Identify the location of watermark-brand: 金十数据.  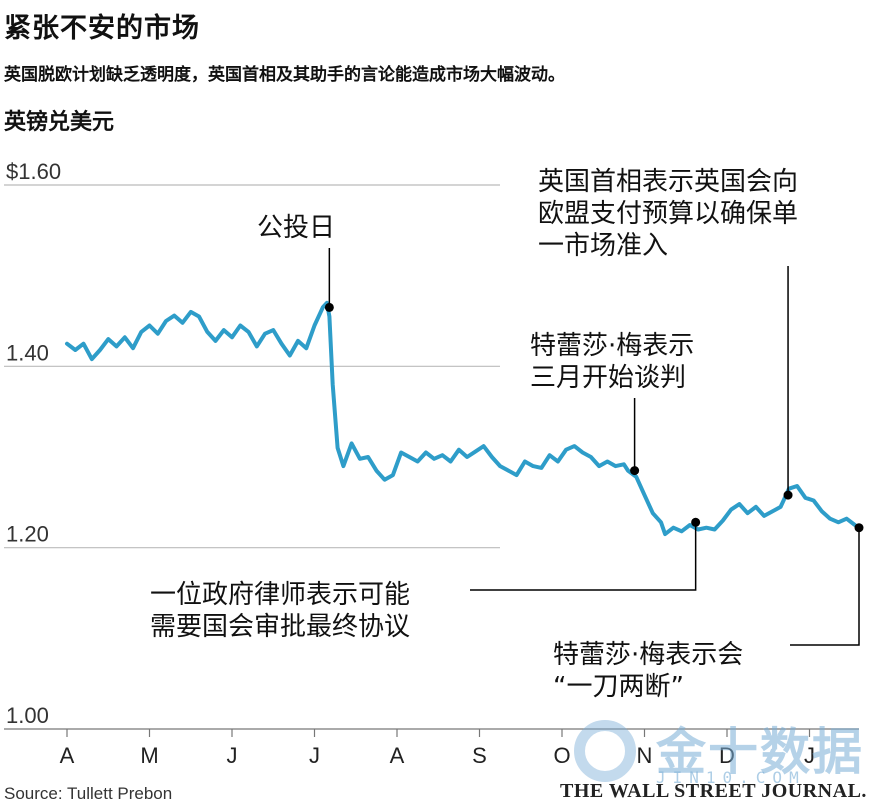
(760, 752).